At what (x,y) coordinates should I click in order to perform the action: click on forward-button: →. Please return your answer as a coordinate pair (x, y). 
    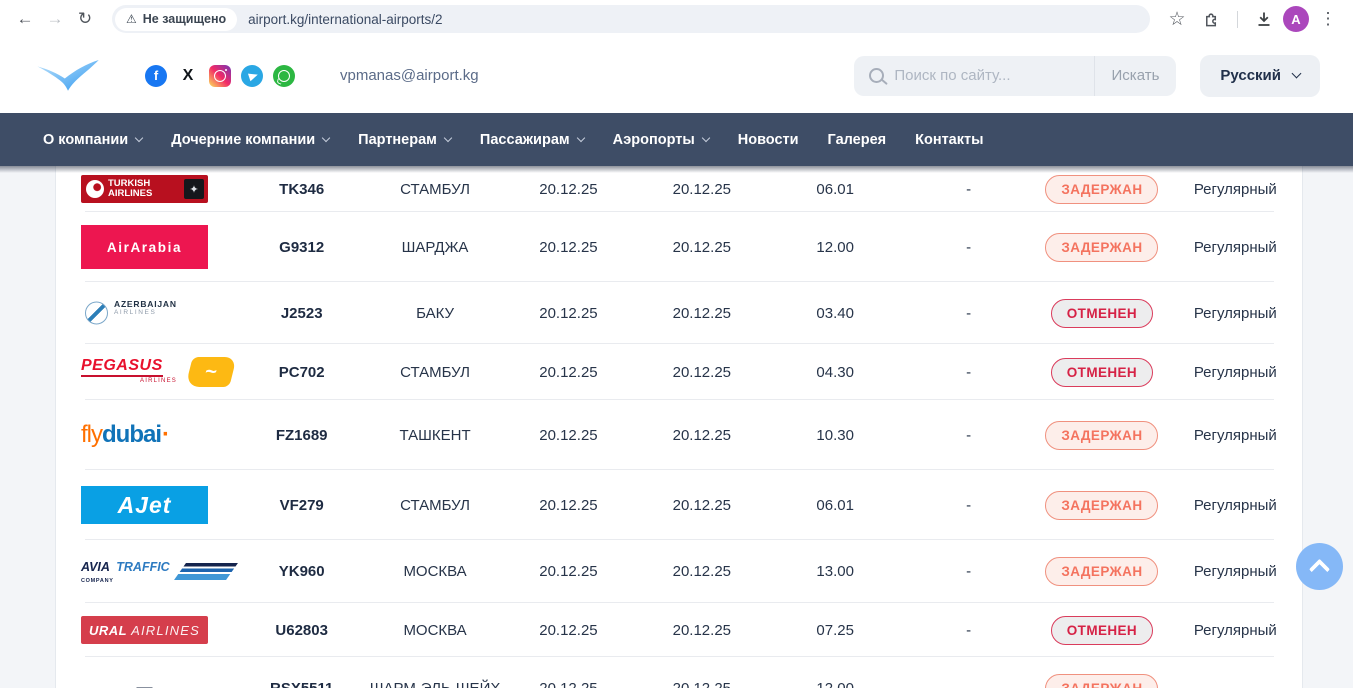
    Looking at the image, I should click on (55, 18).